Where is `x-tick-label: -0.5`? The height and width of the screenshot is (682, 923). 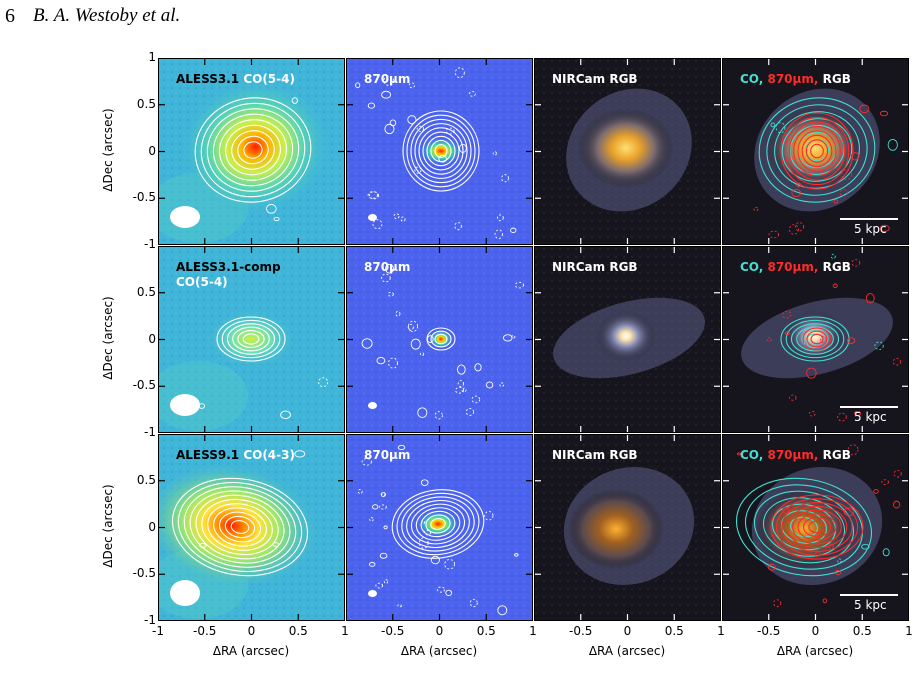 x-tick-label: -0.5 is located at coordinates (205, 631).